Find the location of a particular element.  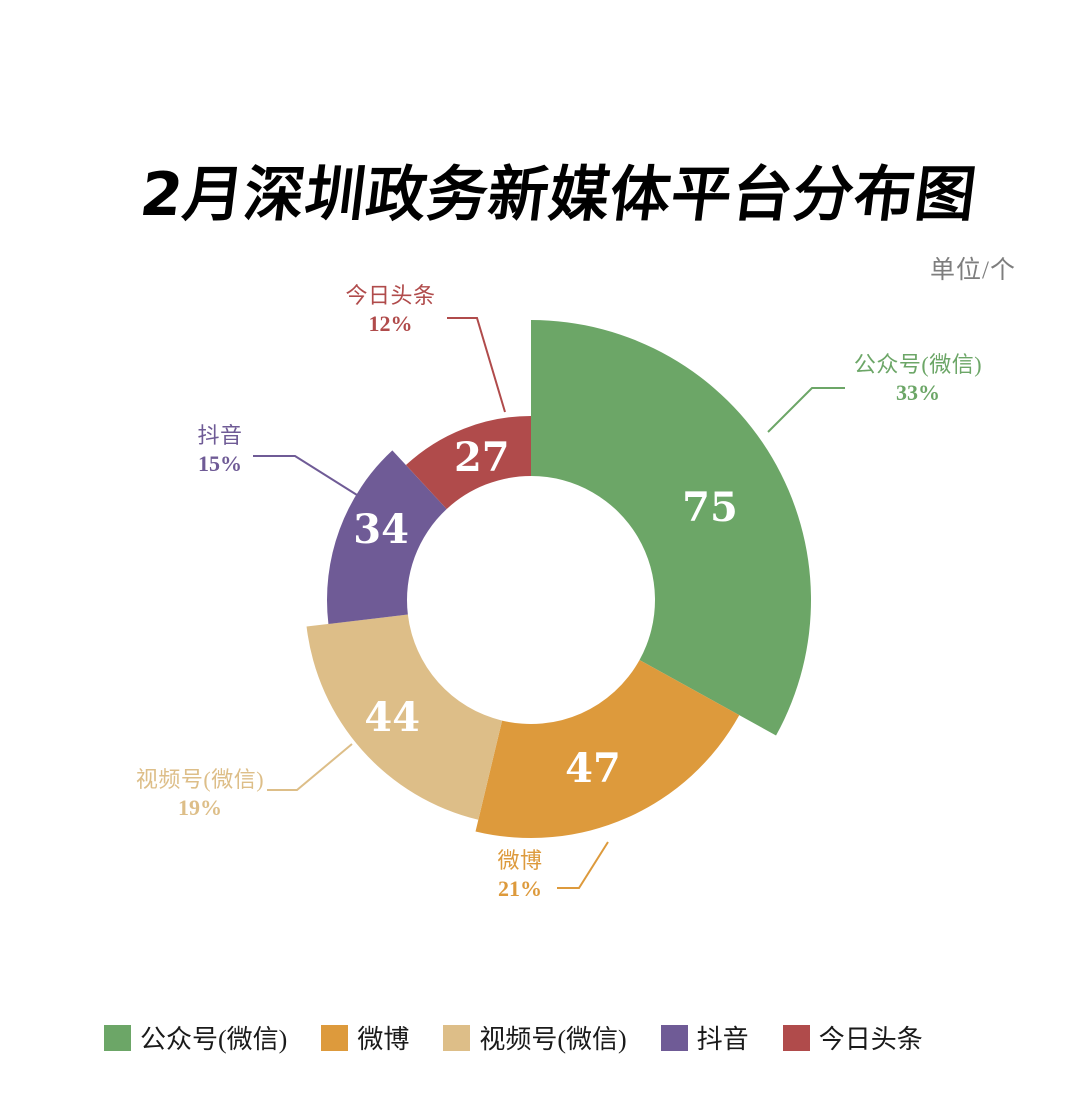

legend-label: 公众号(微信) is located at coordinates (214, 1039).